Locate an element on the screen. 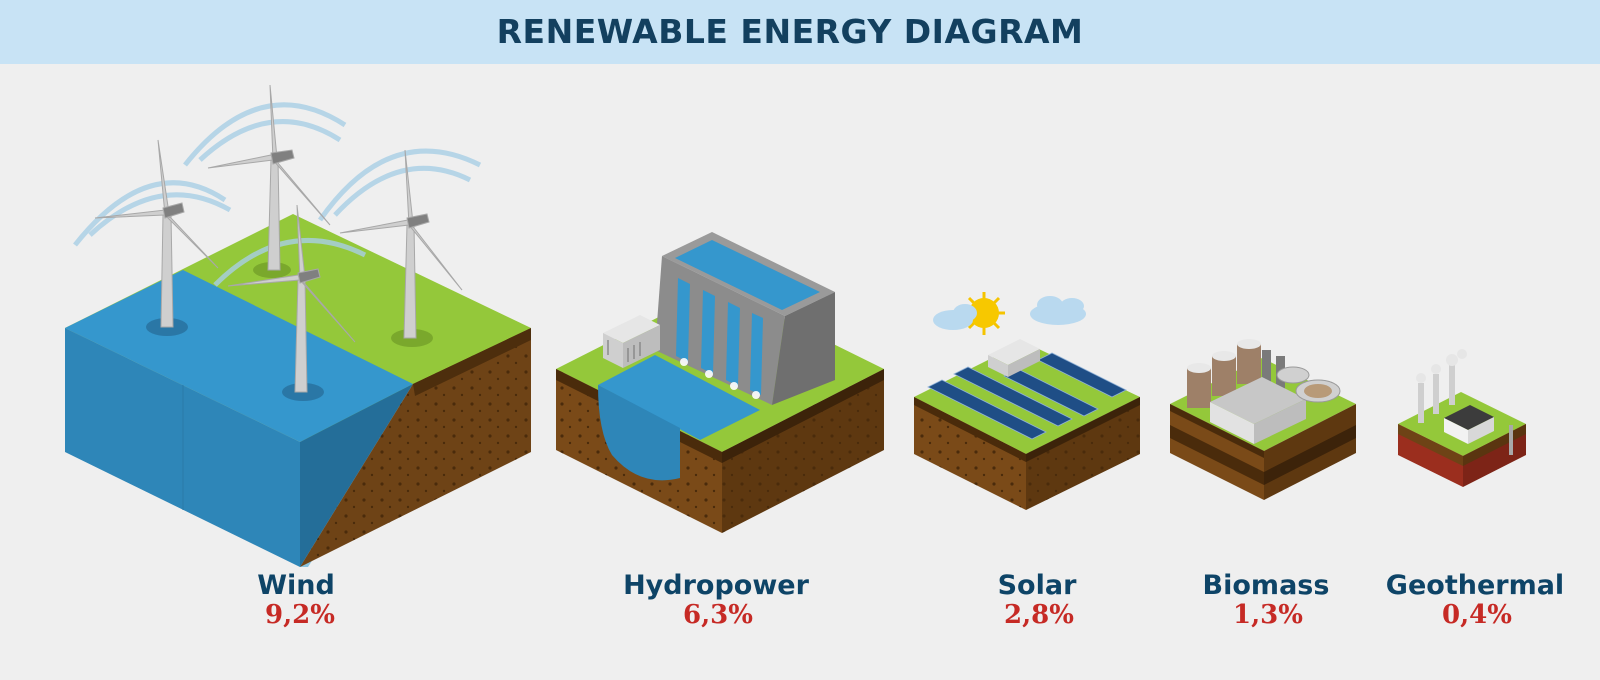 This screenshot has height=680, width=1600. source-label-geothermal: Geothermal is located at coordinates (1475, 585).